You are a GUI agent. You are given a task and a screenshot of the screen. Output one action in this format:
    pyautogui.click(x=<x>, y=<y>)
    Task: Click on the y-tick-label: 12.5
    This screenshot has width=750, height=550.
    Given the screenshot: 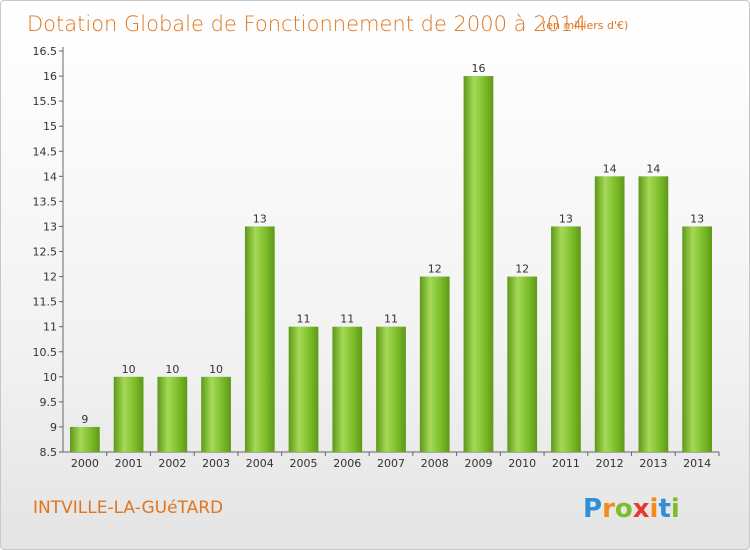 What is the action you would take?
    pyautogui.click(x=45, y=252)
    